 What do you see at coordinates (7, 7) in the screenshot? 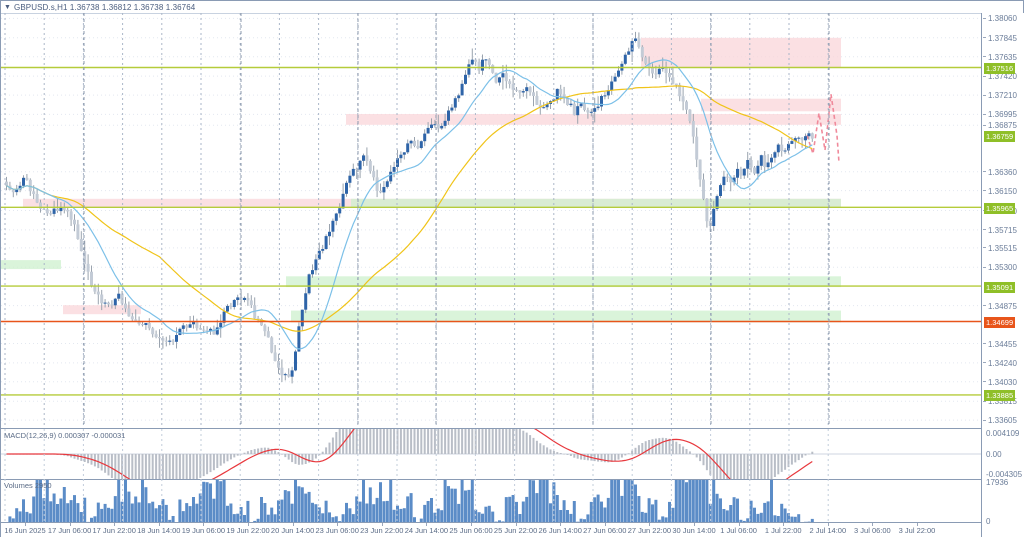
I see `collapse-icon: ▼` at bounding box center [7, 7].